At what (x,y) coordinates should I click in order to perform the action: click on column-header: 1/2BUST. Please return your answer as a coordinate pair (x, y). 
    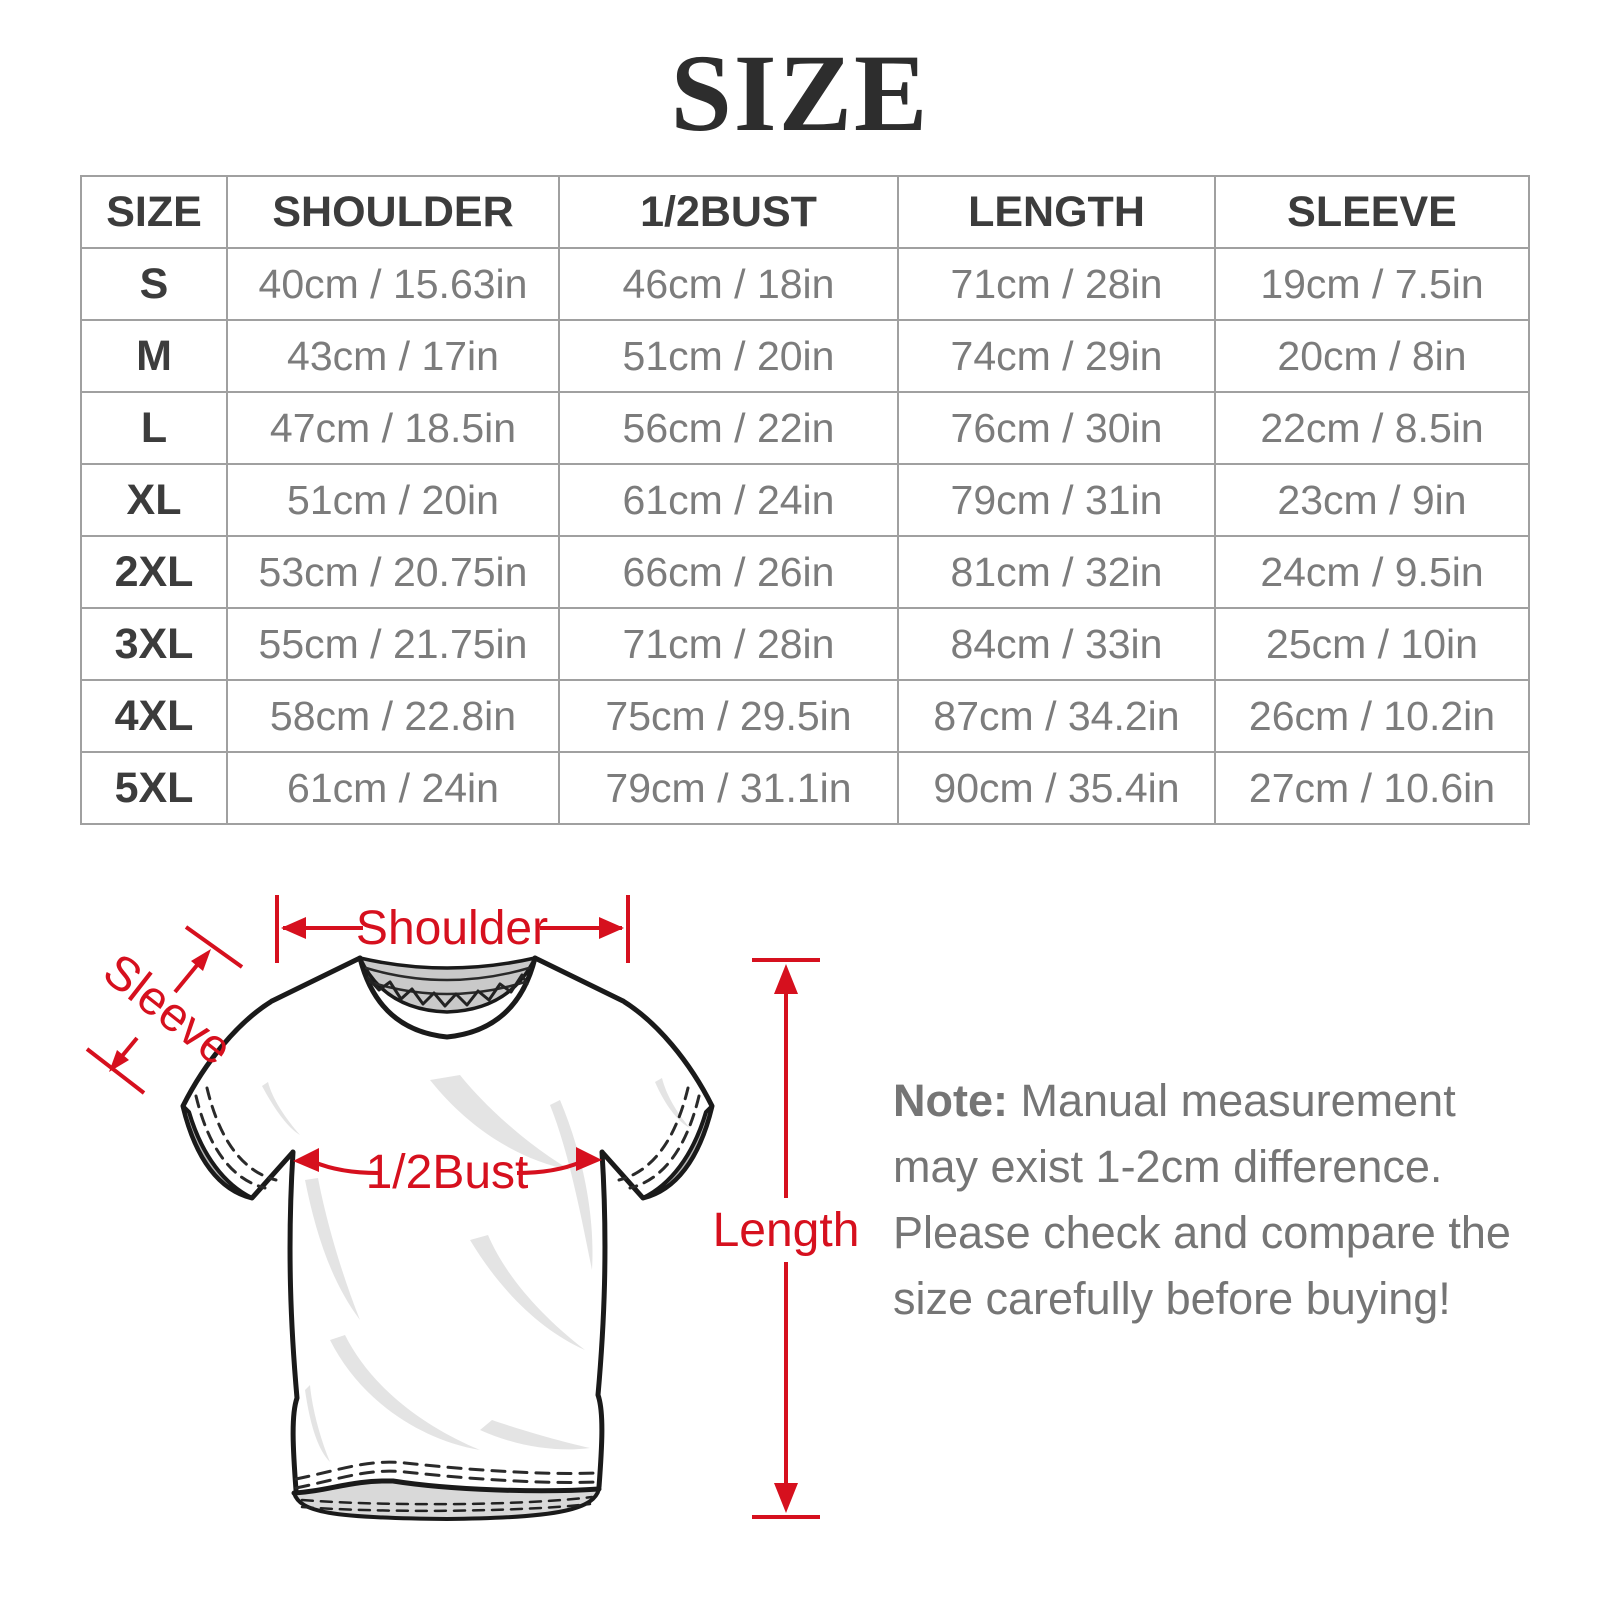
    Looking at the image, I should click on (728, 212).